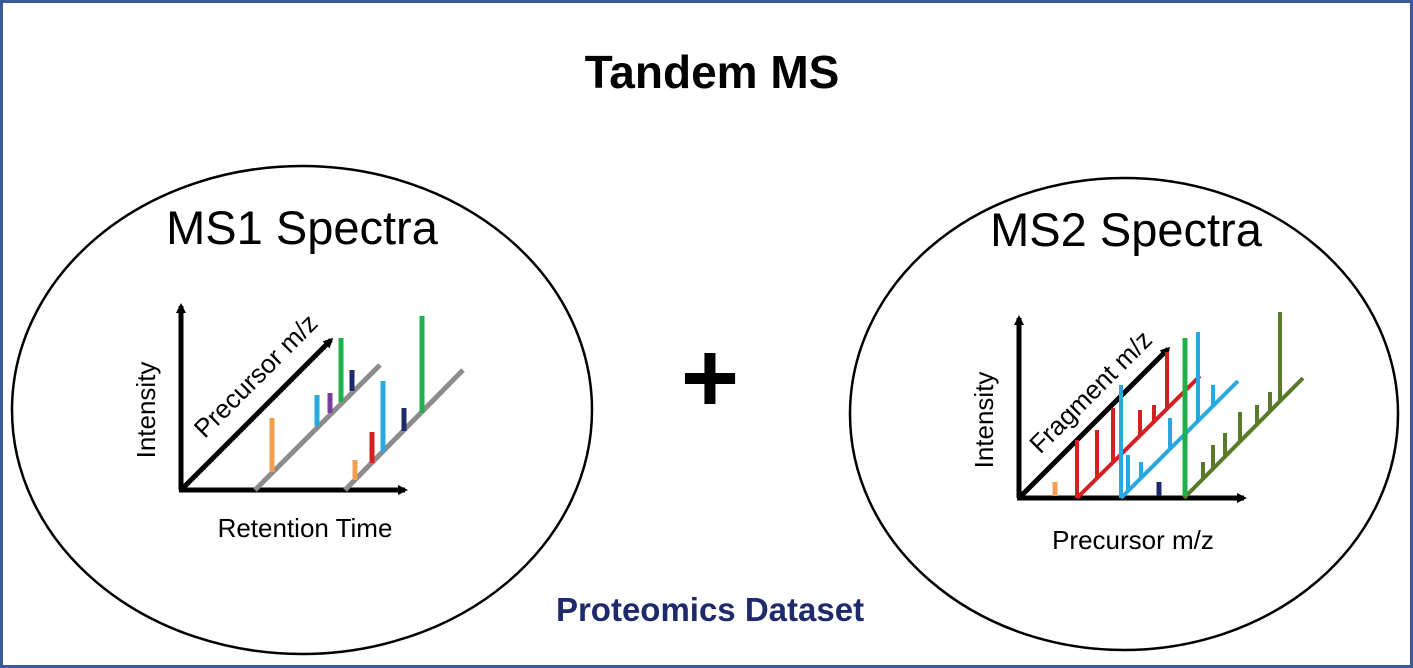  What do you see at coordinates (1126, 229) in the screenshot?
I see `ms2-title: MS2 Spectra` at bounding box center [1126, 229].